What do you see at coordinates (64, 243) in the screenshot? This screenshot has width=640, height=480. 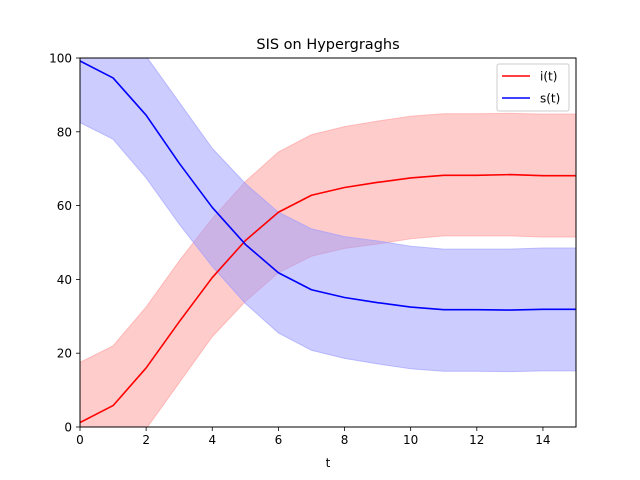 I see `y-axis: 0 20 40 60 80 100` at bounding box center [64, 243].